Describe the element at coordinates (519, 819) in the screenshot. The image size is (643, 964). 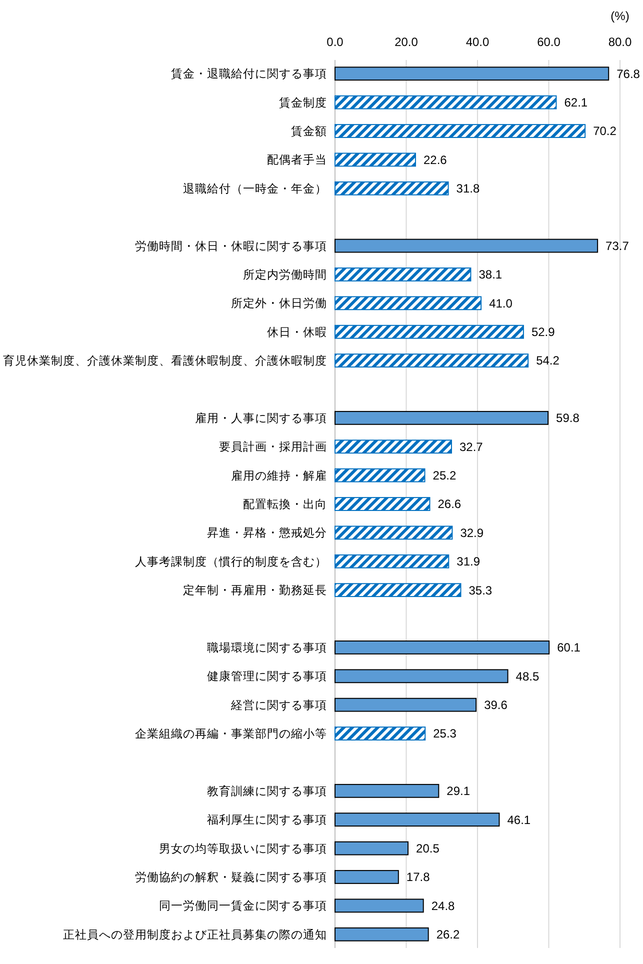
I see `data-label: 46.1` at that location.